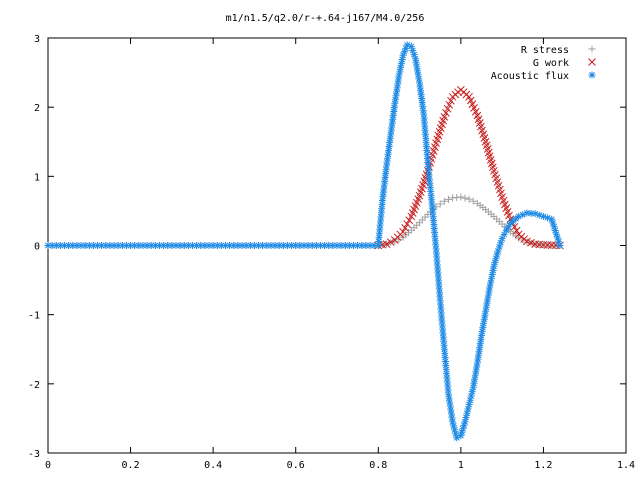 This screenshot has width=640, height=480. I want to click on x-tick-label: 1.2, so click(543, 465).